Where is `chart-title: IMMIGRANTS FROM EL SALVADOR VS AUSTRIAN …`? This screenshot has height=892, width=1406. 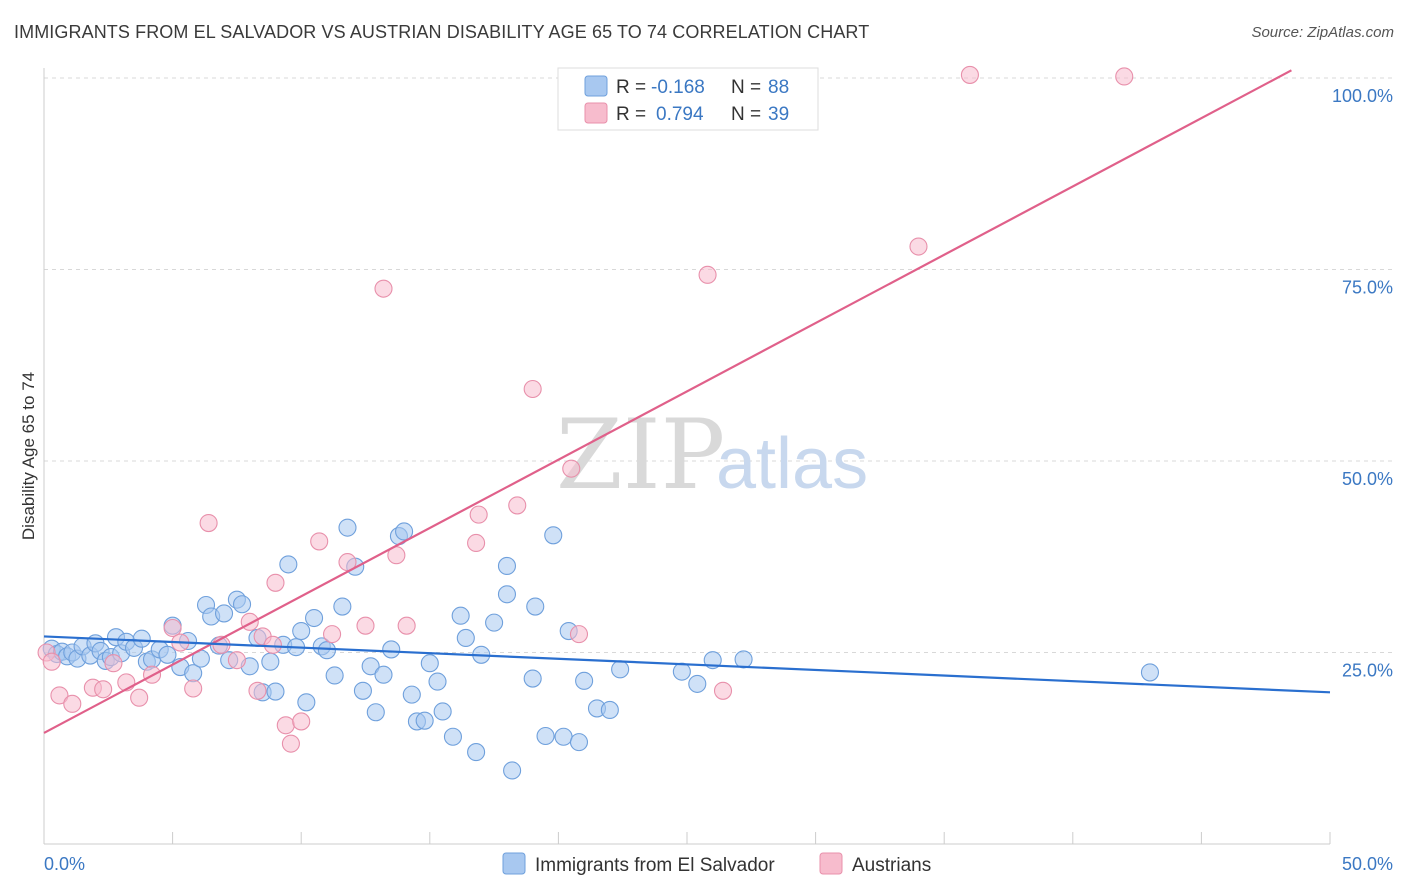
chart-title: IMMIGRANTS FROM EL SALVADOR VS AUSTRIAN … is located at coordinates (442, 32).